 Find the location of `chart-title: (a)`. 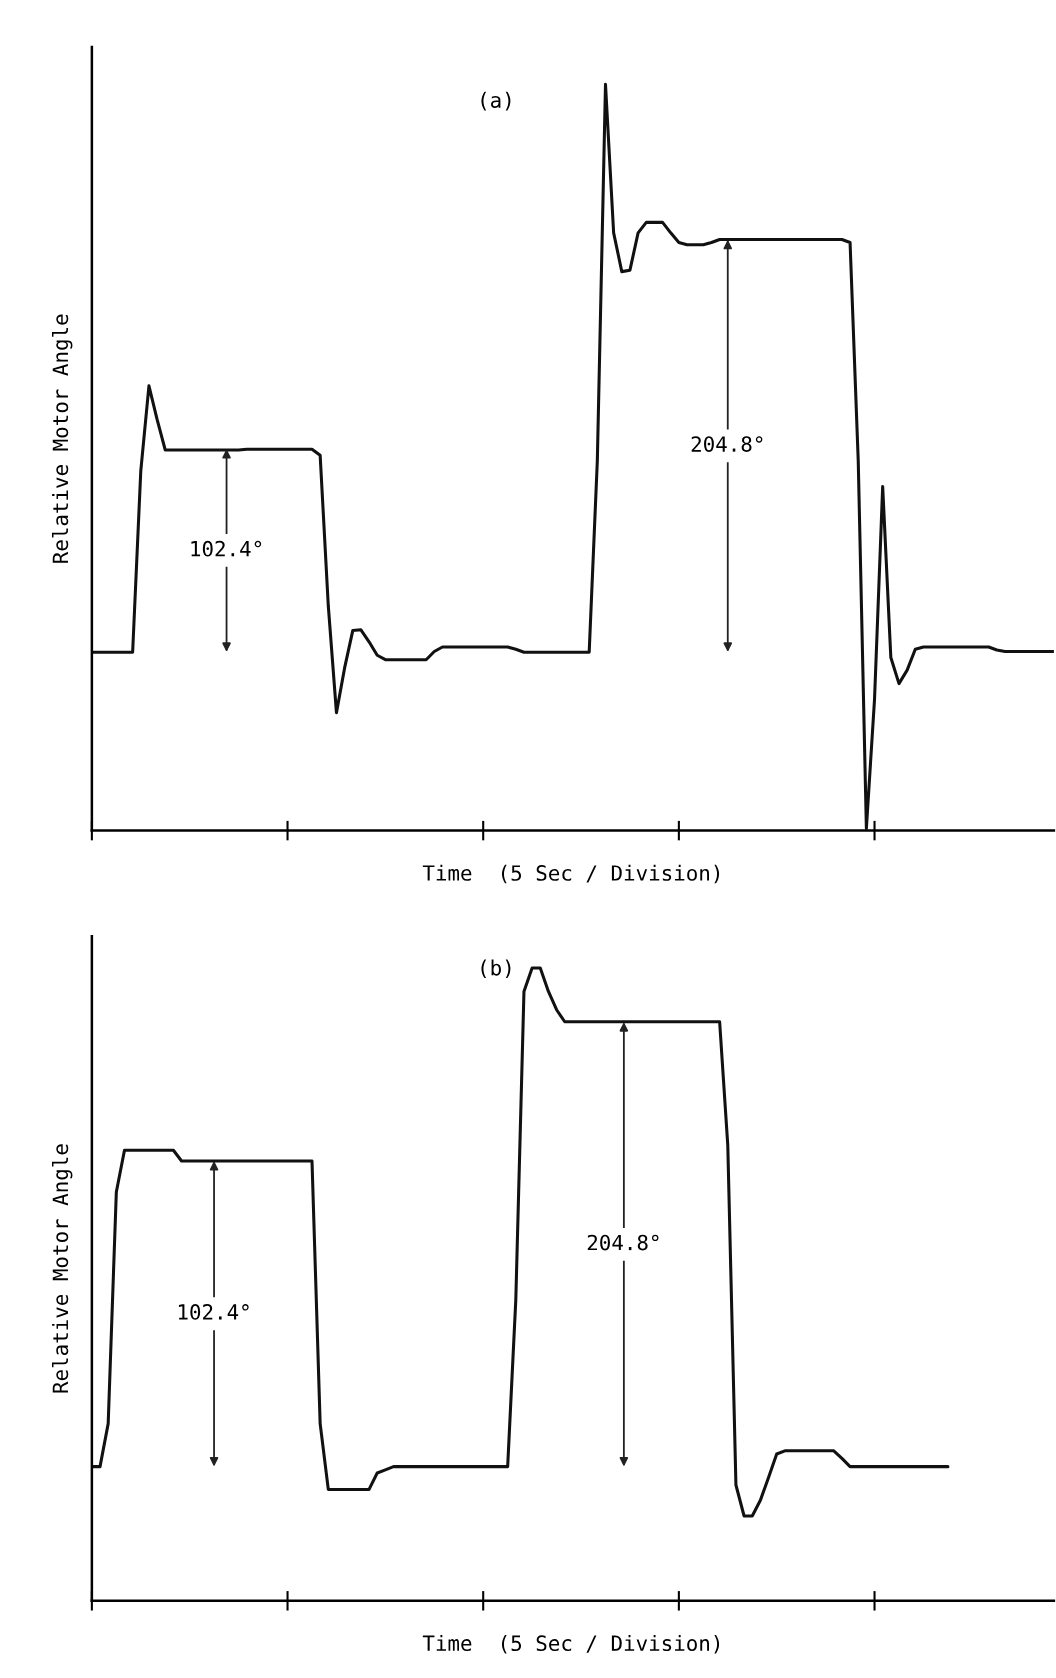

chart-title: (a) is located at coordinates (496, 101).